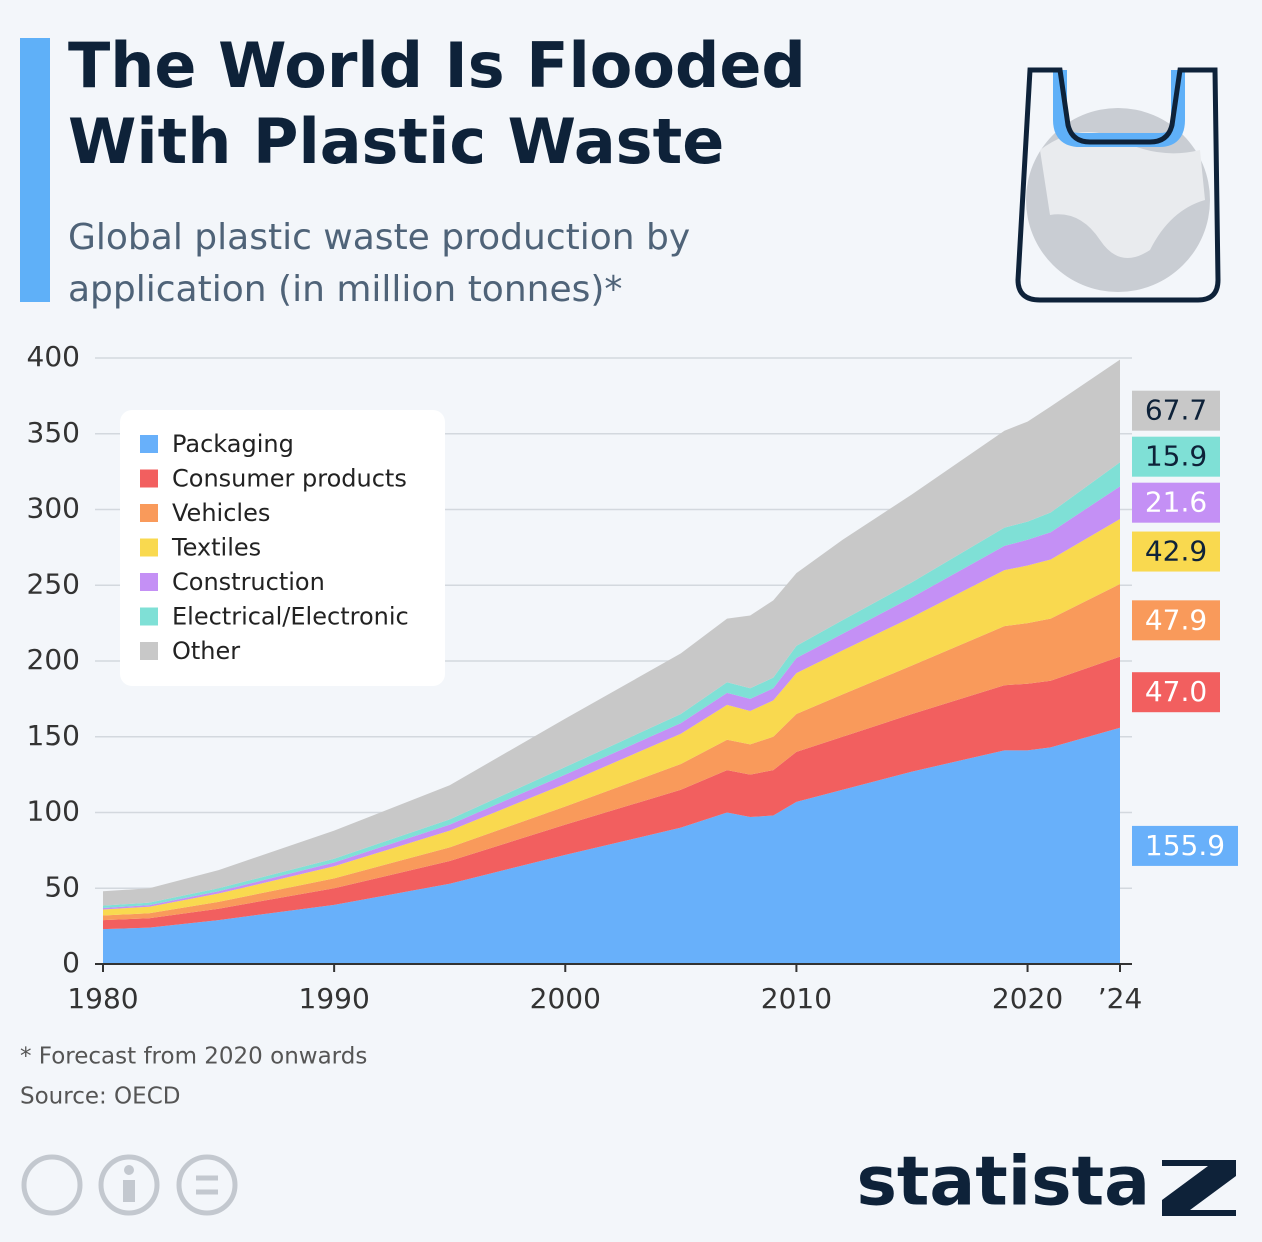 The width and height of the screenshot is (1262, 1242). What do you see at coordinates (565, 998) in the screenshot?
I see `x-tick-label: 2000` at bounding box center [565, 998].